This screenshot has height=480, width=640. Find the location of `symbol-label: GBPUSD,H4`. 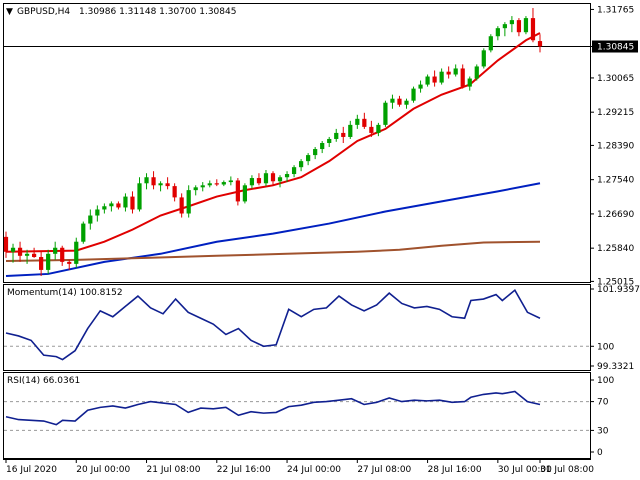

symbol-label: GBPUSD,H4 is located at coordinates (43, 12).